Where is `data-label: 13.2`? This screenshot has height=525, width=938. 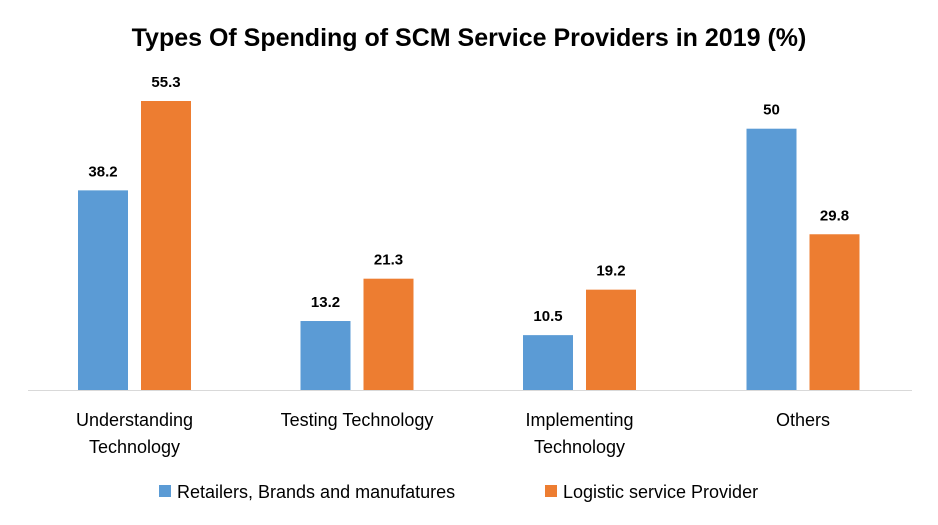 data-label: 13.2 is located at coordinates (325, 302).